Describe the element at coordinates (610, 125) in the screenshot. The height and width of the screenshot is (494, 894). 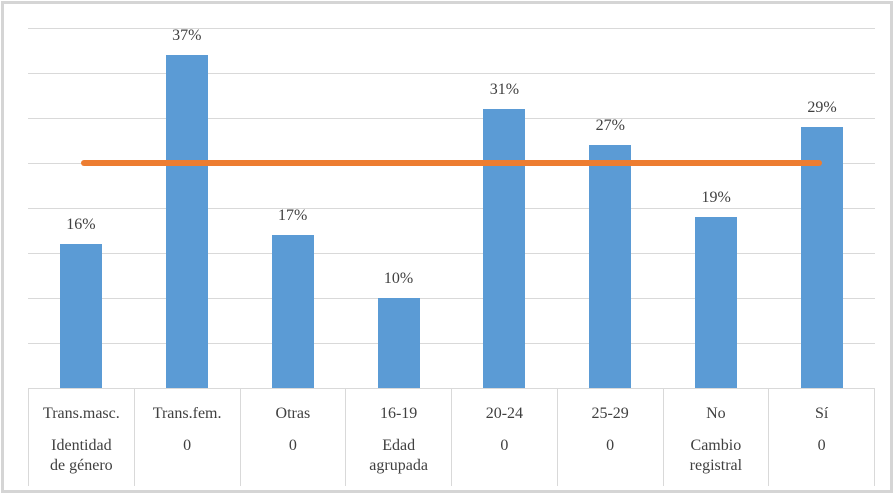
I see `data-label: 27%` at that location.